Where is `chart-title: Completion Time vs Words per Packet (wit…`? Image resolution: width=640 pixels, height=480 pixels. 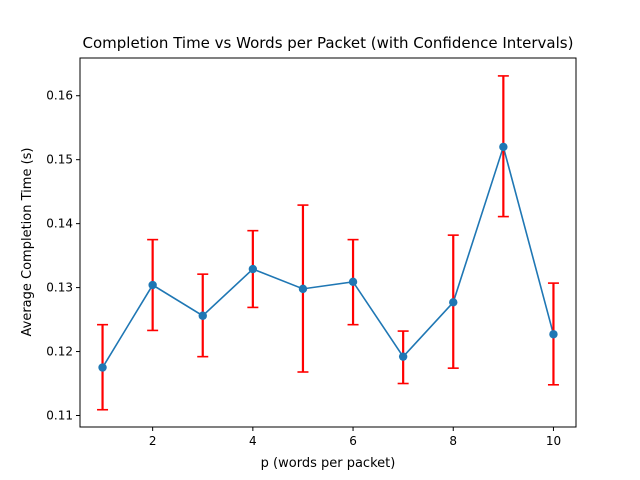
chart-title: Completion Time vs Words per Packet (wit… is located at coordinates (328, 43).